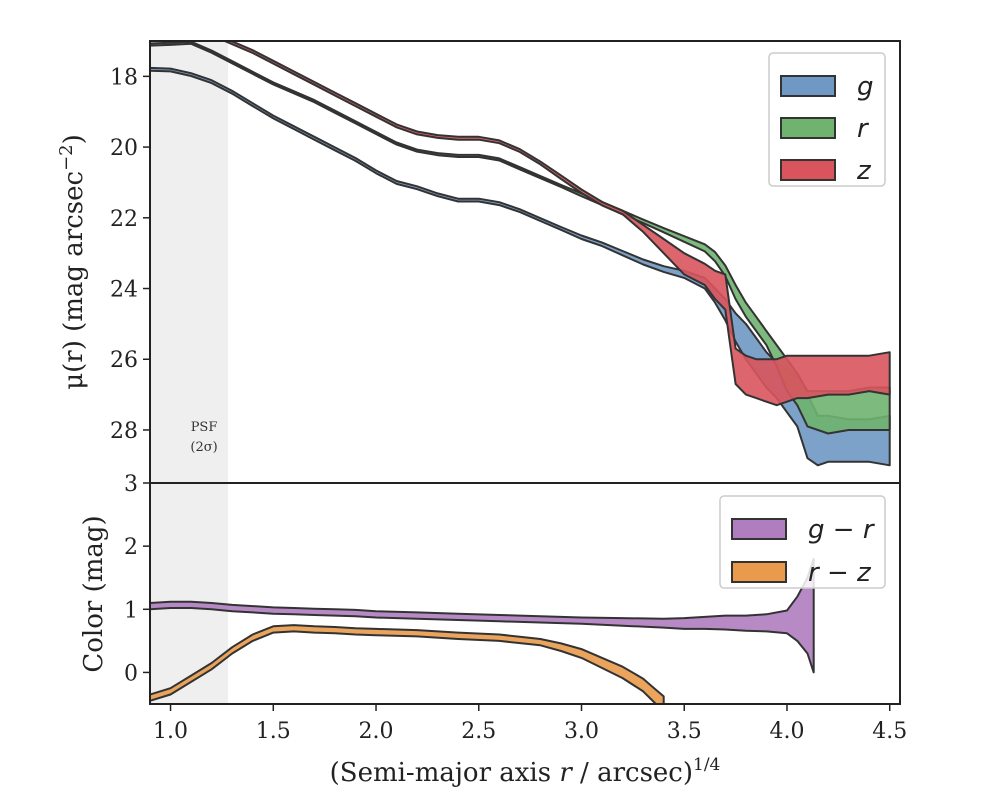  I want to click on xlabel-var: r, so click(566, 773).